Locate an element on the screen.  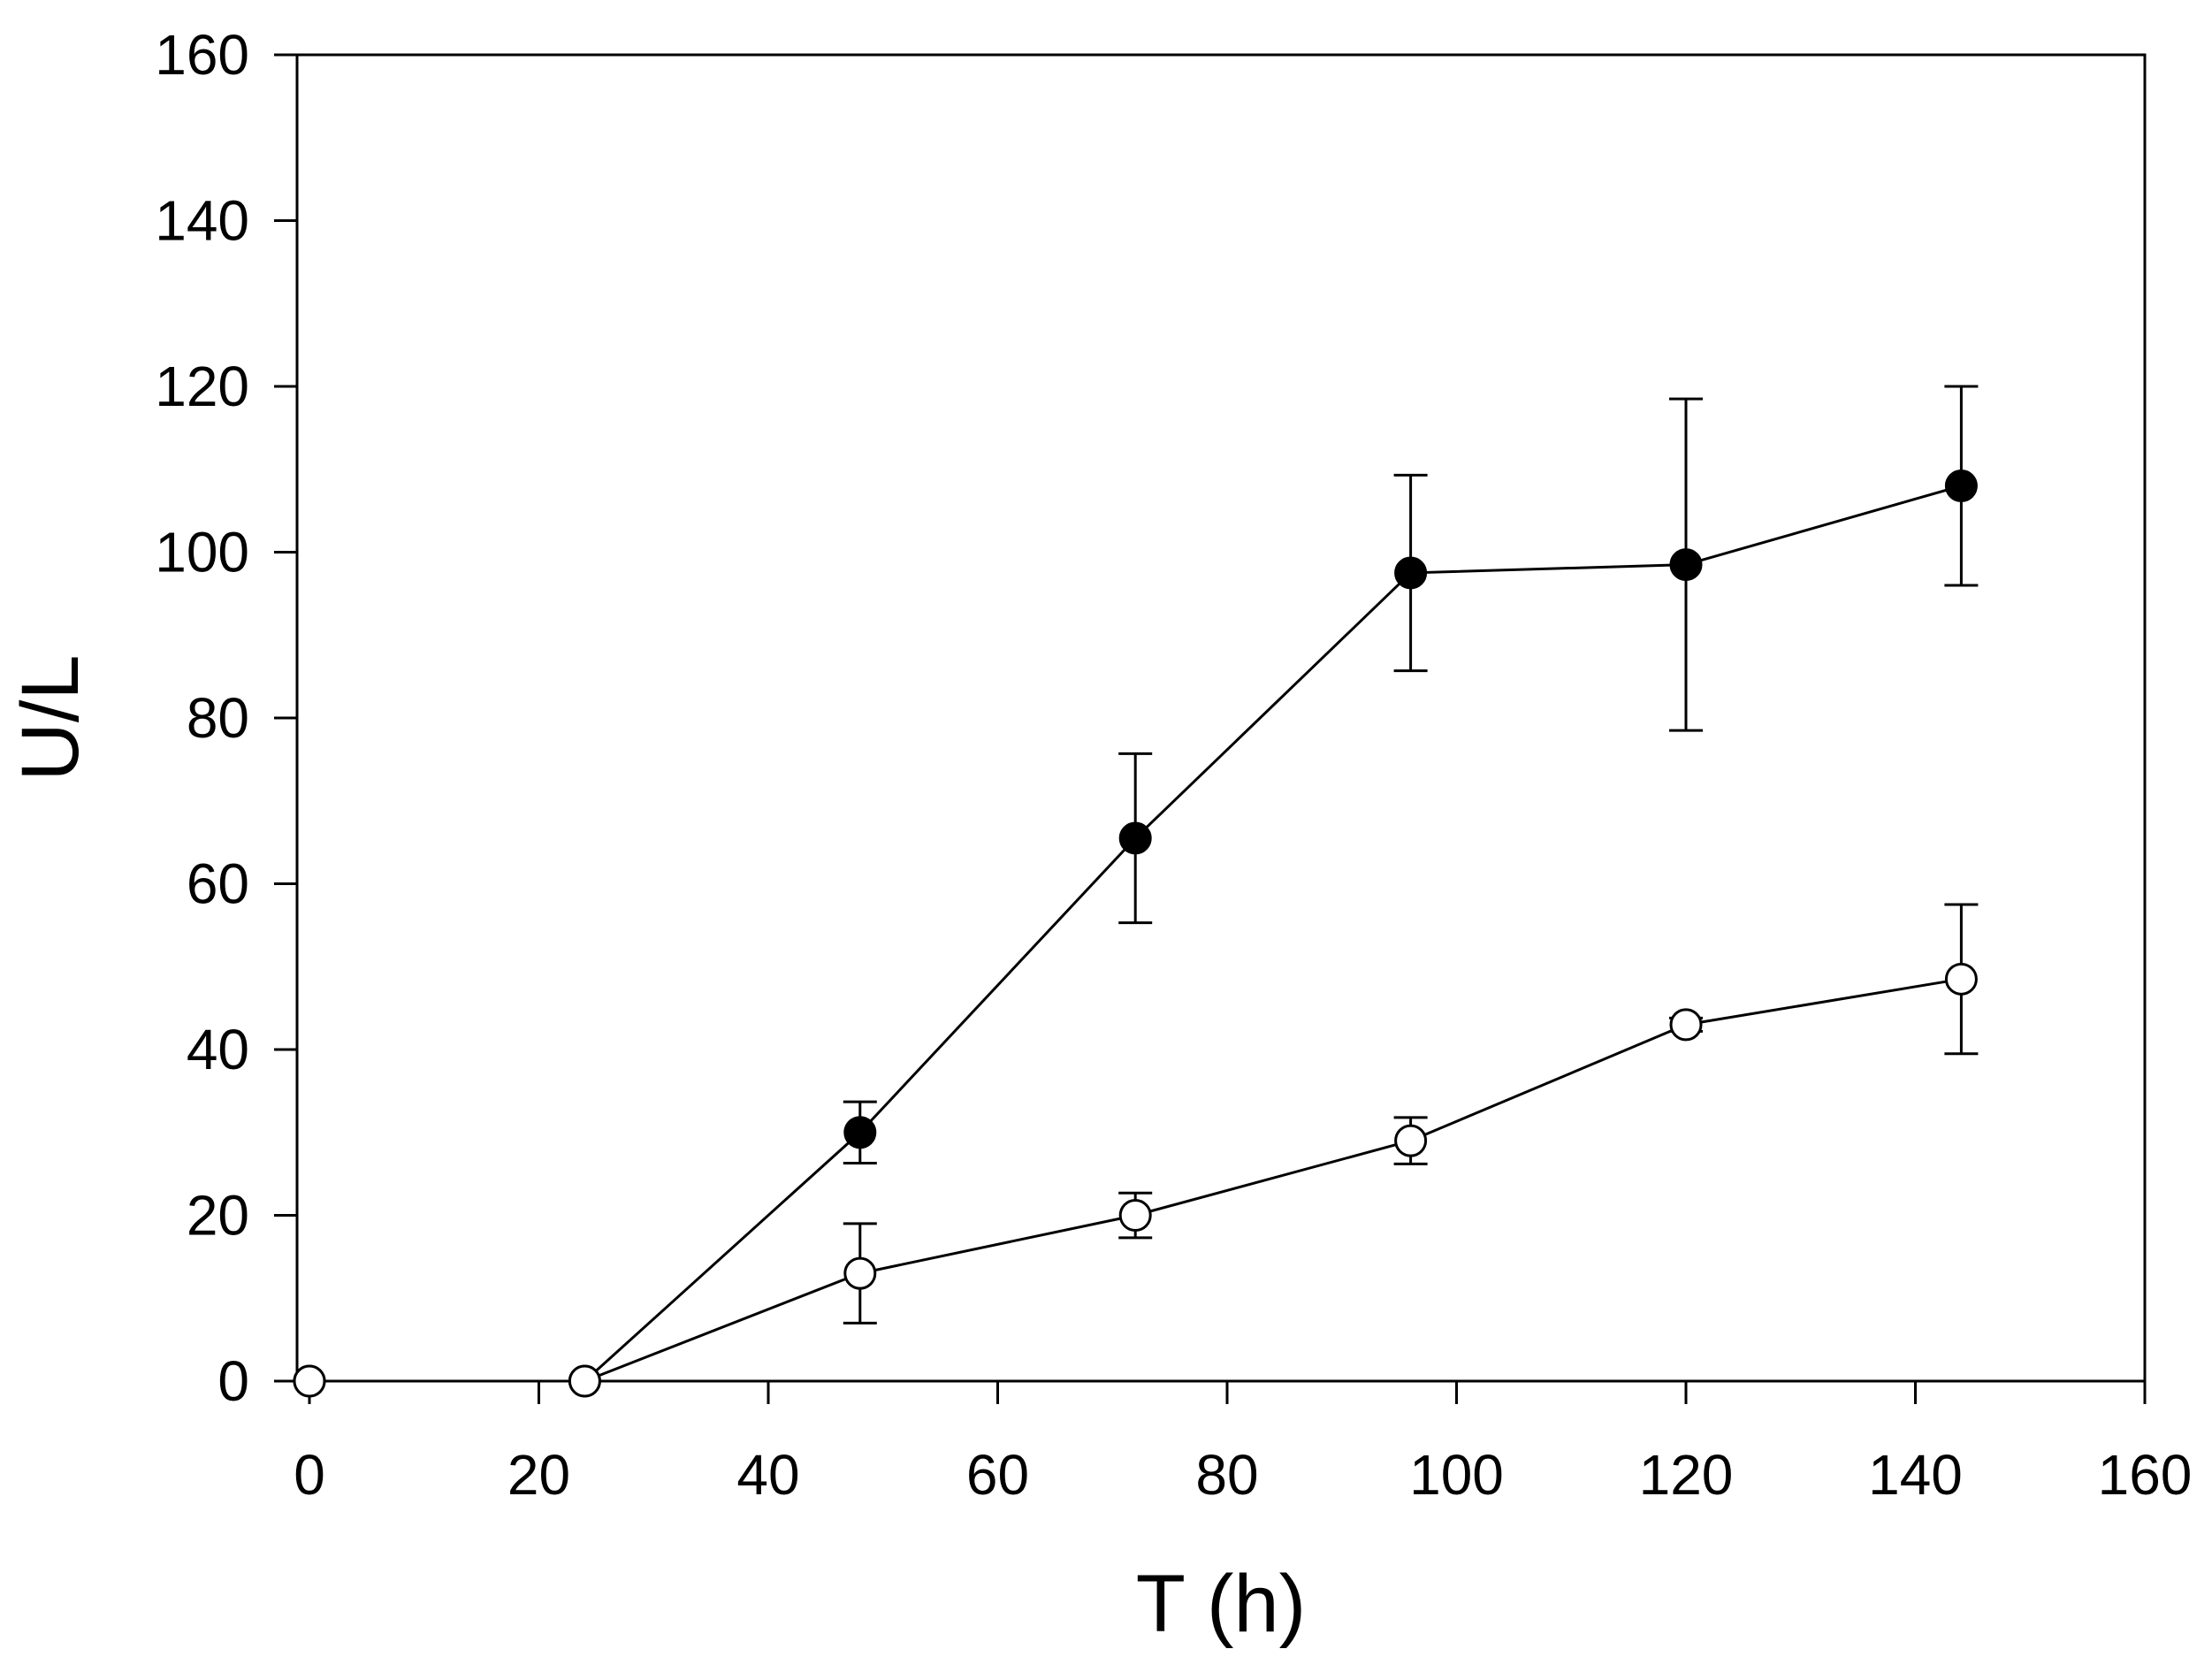
x-tick-label: 140 is located at coordinates (1916, 1475).